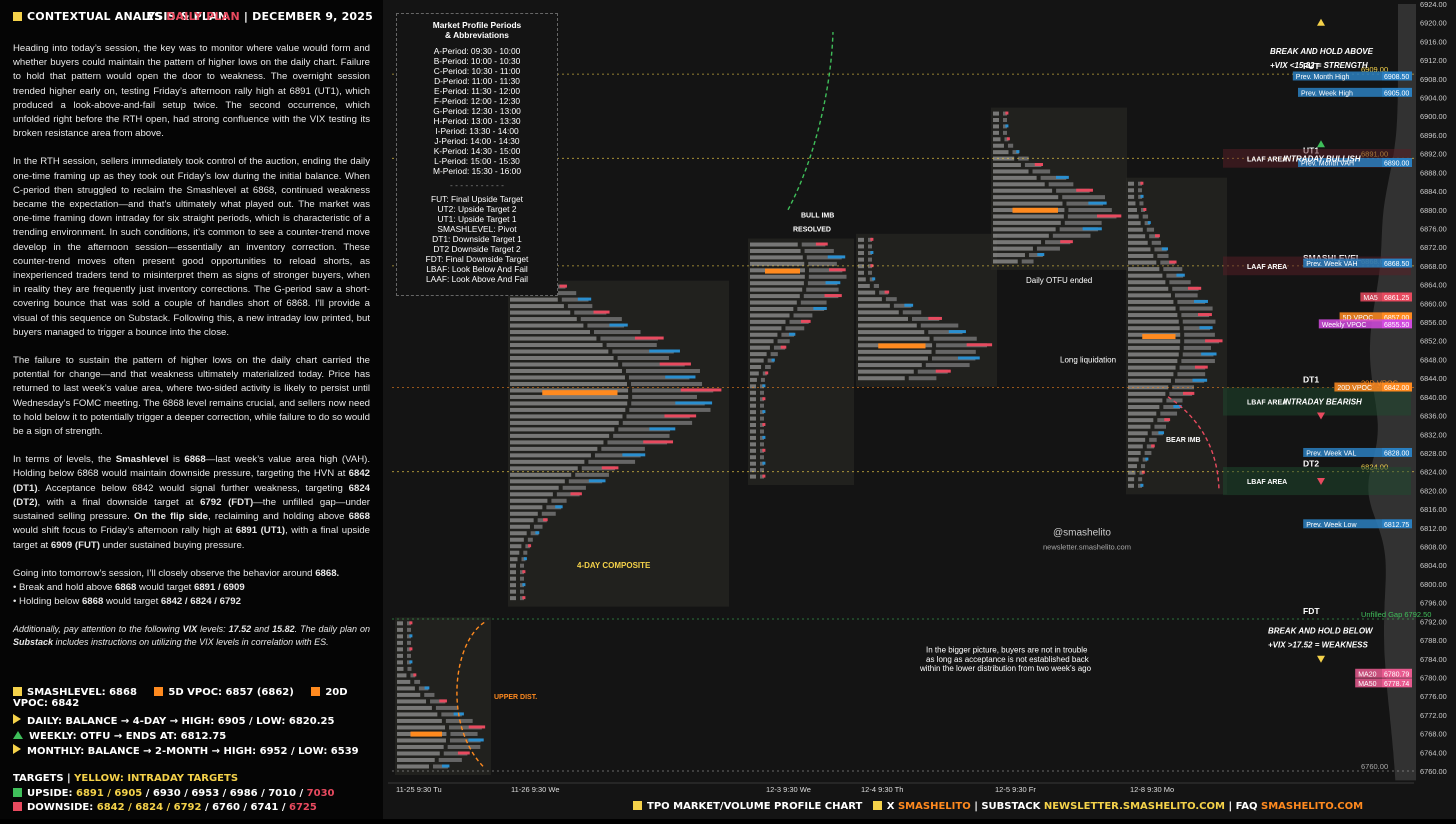 This screenshot has width=1456, height=824. What do you see at coordinates (38, 778) in the screenshot?
I see `targets-title-text: TARGETS` at bounding box center [38, 778].